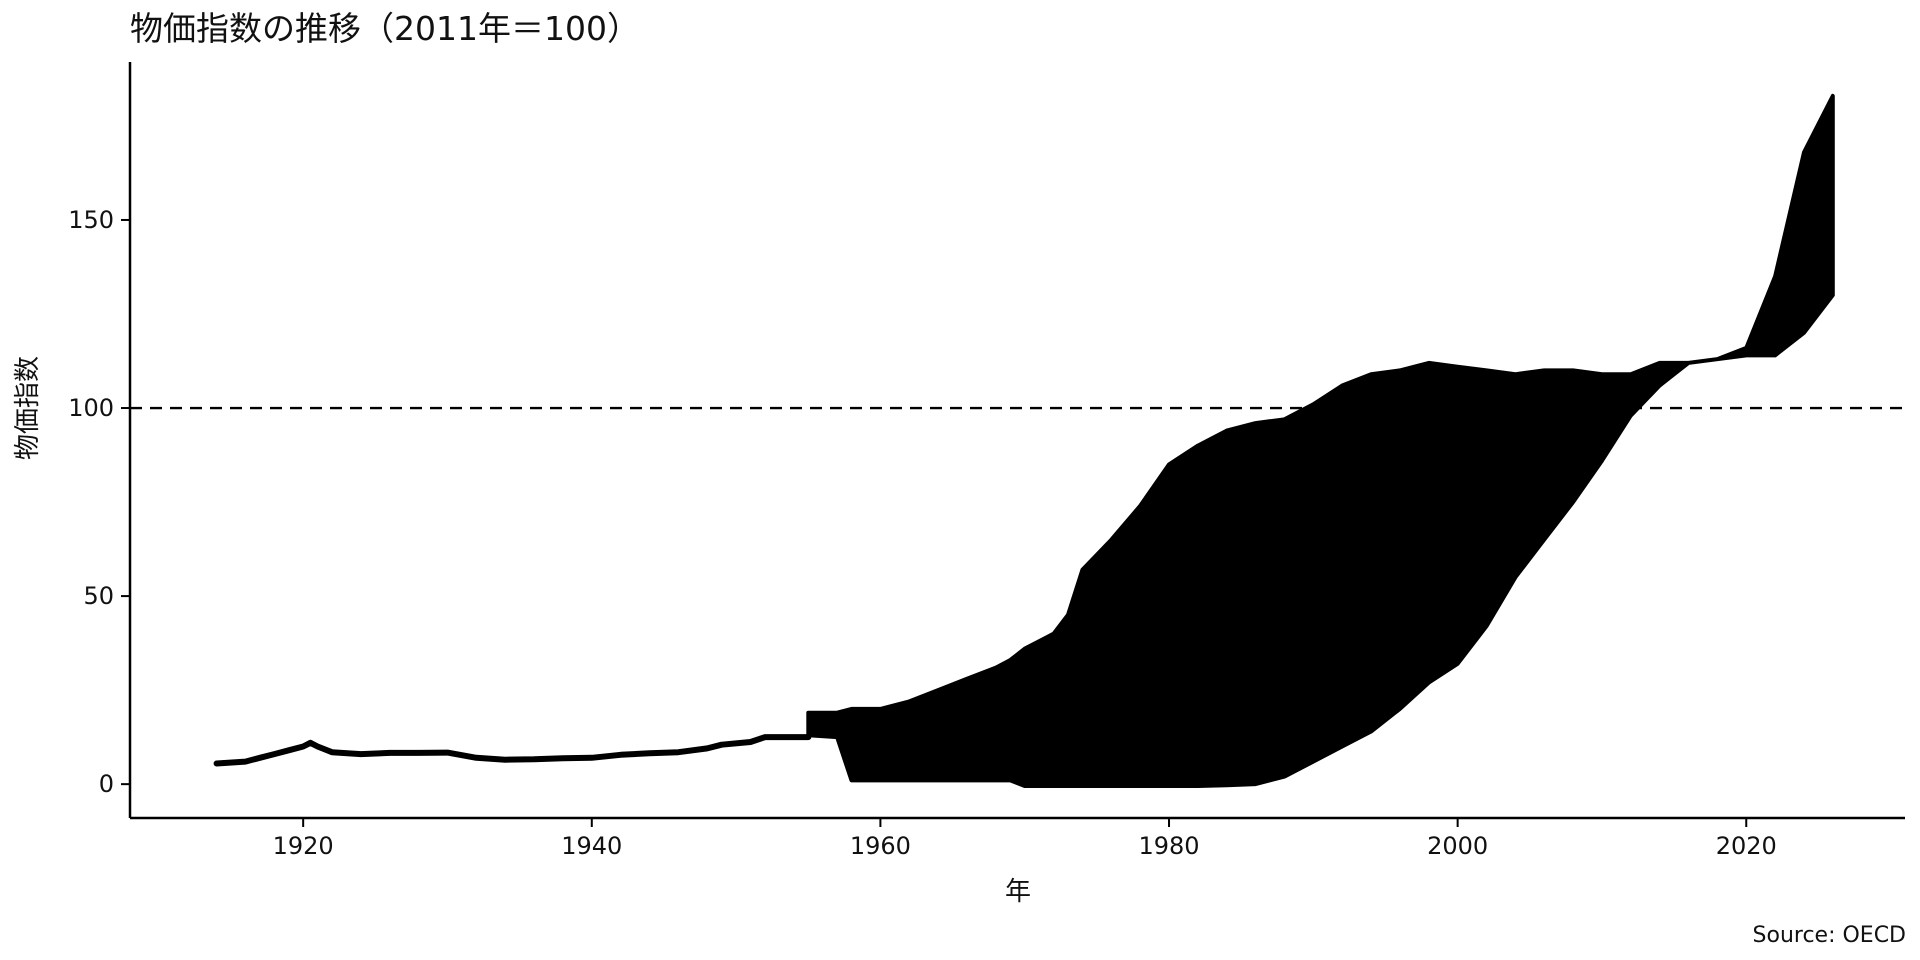 The height and width of the screenshot is (960, 1920). Describe the element at coordinates (91, 220) in the screenshot. I see `y-tick-label-150: 150` at that location.